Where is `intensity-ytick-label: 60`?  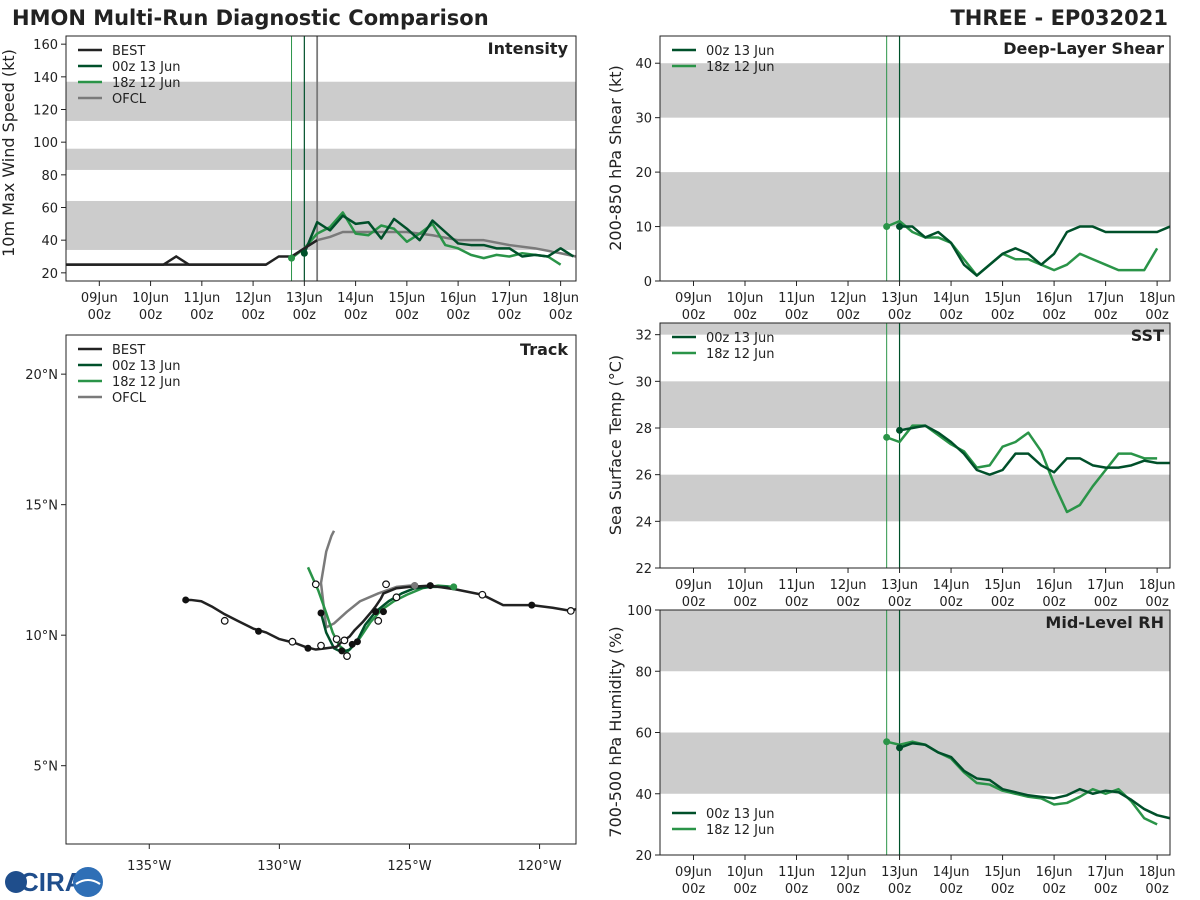 intensity-ytick-label: 60 is located at coordinates (49, 209).